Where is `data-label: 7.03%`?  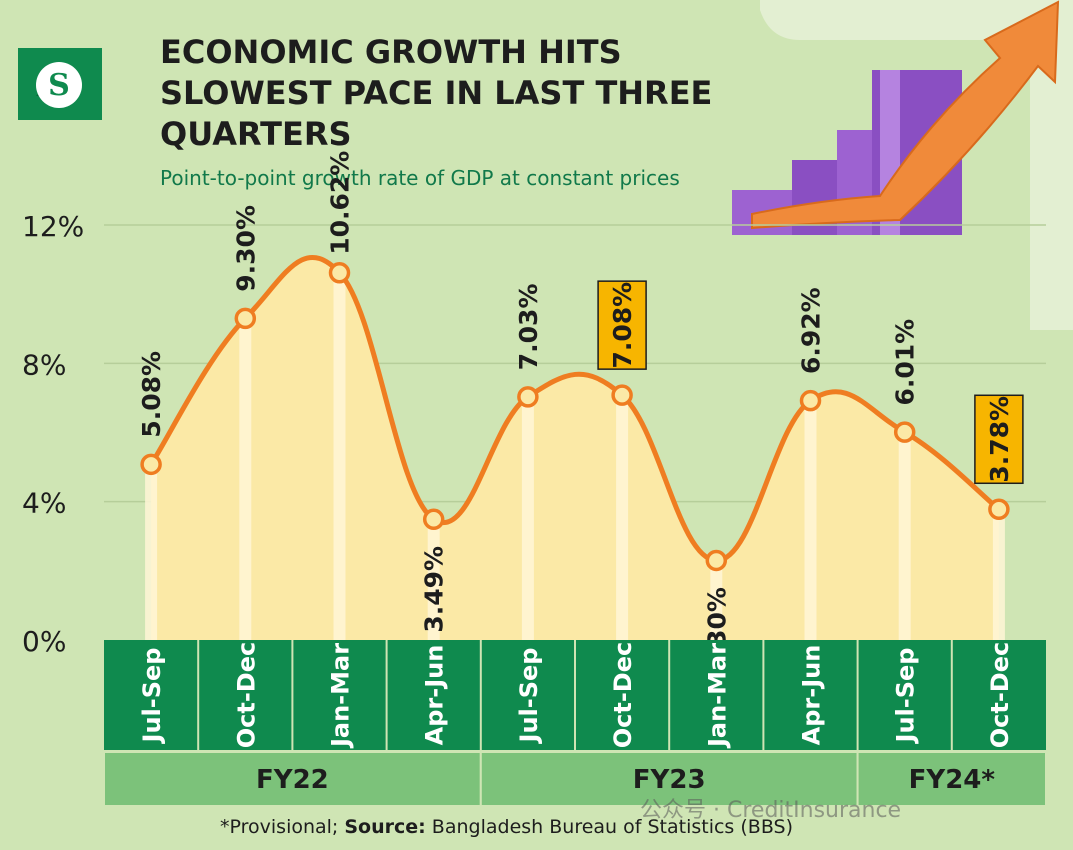
data-label: 7.03% is located at coordinates (528, 327).